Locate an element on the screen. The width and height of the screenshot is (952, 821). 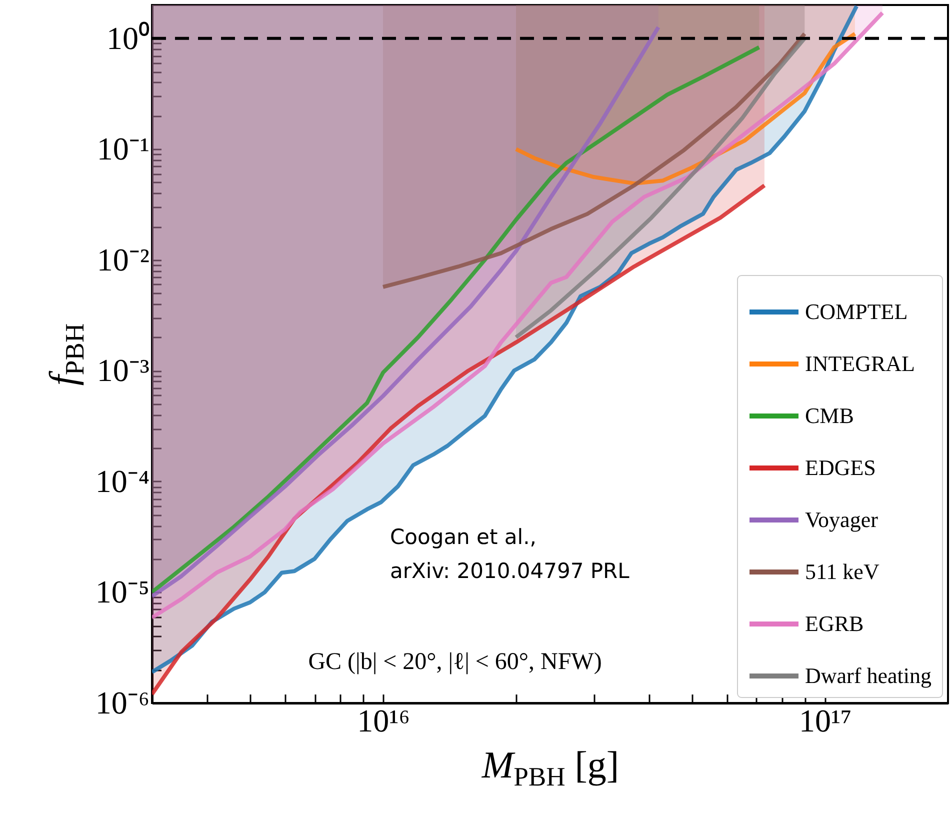
legend-label: EGRB is located at coordinates (834, 623).